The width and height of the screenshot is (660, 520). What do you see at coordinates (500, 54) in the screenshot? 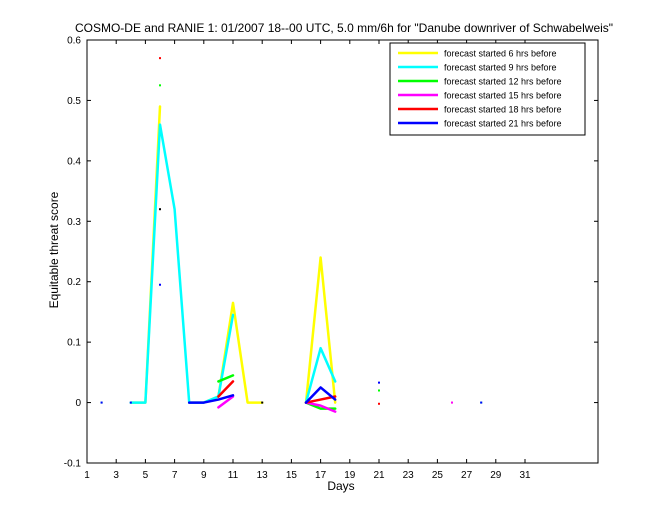
I see `legend-label: forecast started 6 hrs before` at bounding box center [500, 54].